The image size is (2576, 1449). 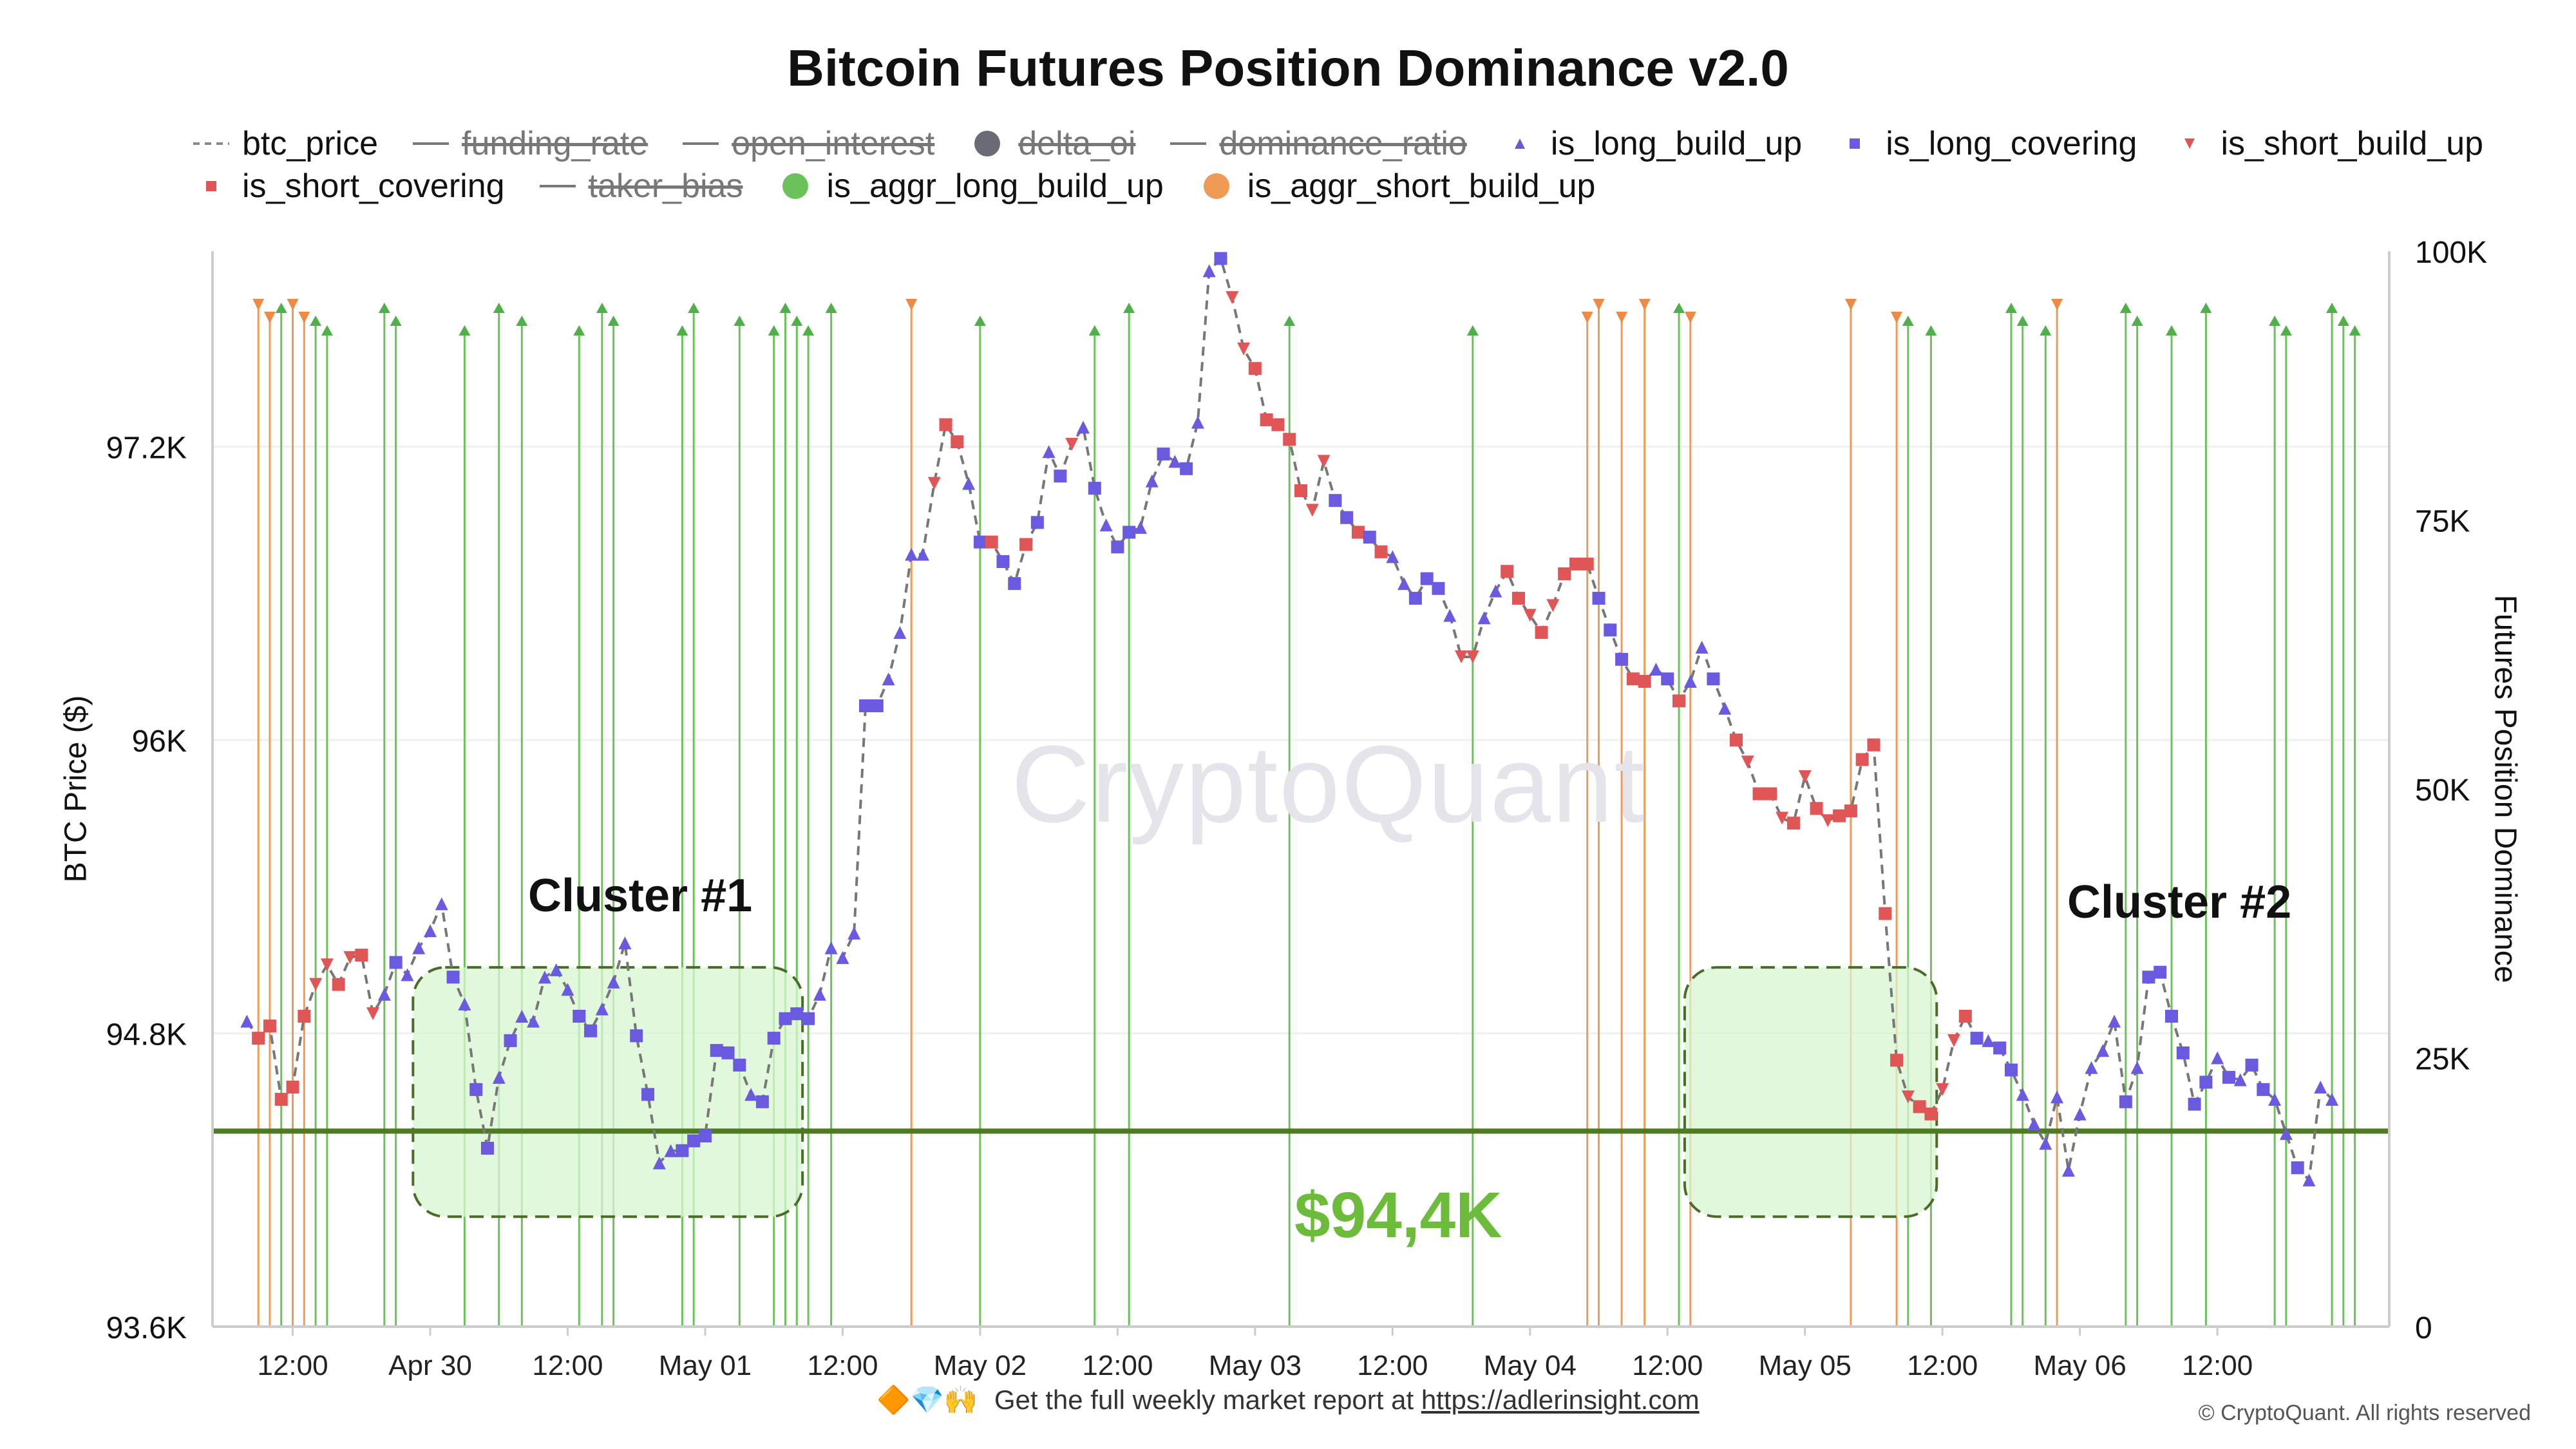 I want to click on legend-item-delta-oi: delta_oi, so click(x=1052, y=143).